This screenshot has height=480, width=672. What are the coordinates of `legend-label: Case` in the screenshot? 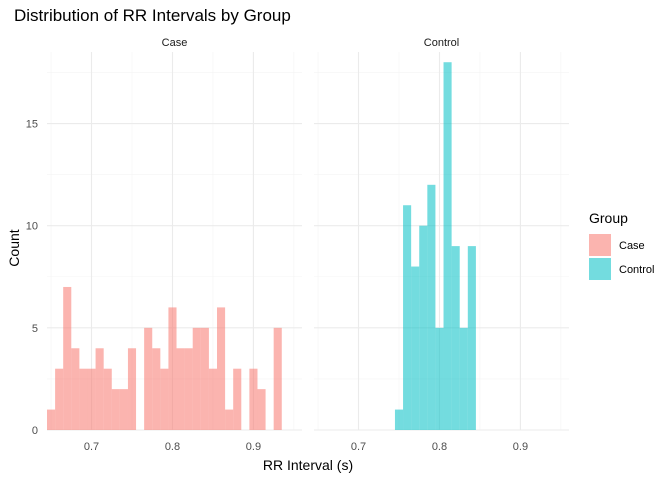 It's located at (632, 246).